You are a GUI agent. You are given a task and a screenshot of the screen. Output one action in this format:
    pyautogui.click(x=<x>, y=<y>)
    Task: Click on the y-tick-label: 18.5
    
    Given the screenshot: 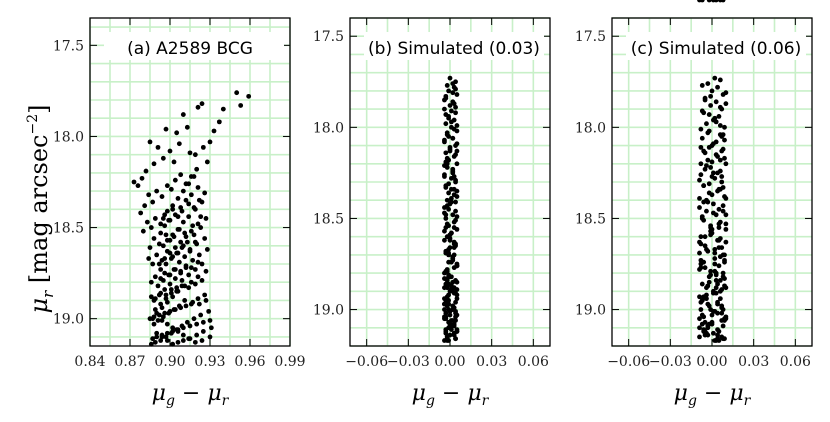 What is the action you would take?
    pyautogui.click(x=590, y=219)
    